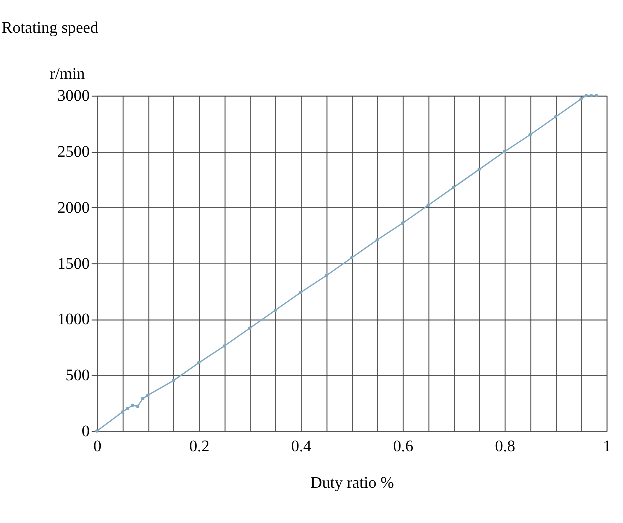  I want to click on y-tick-label: 500, so click(78, 375).